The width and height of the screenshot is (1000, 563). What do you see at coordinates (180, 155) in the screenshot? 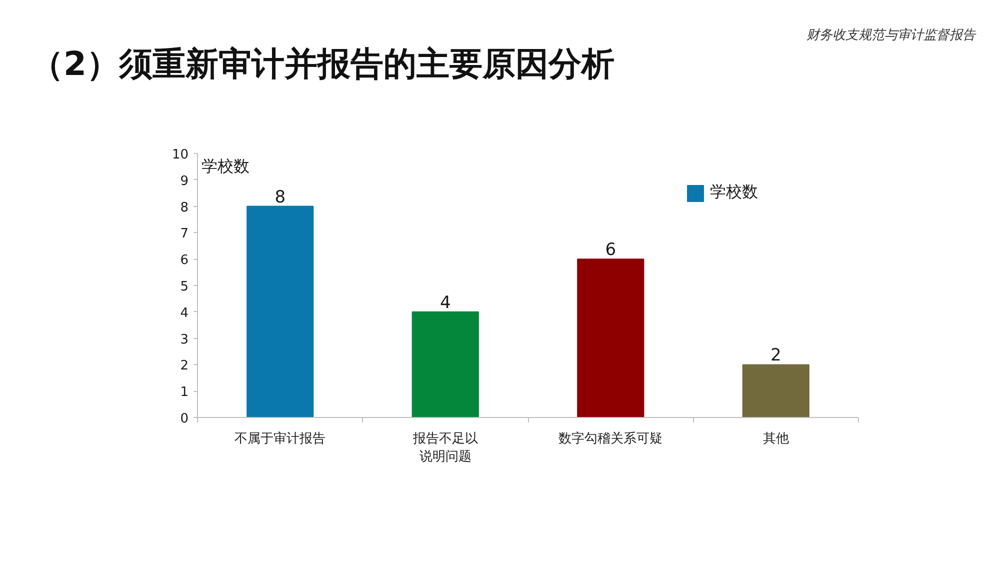
I see `y-tick-label: 10` at bounding box center [180, 155].